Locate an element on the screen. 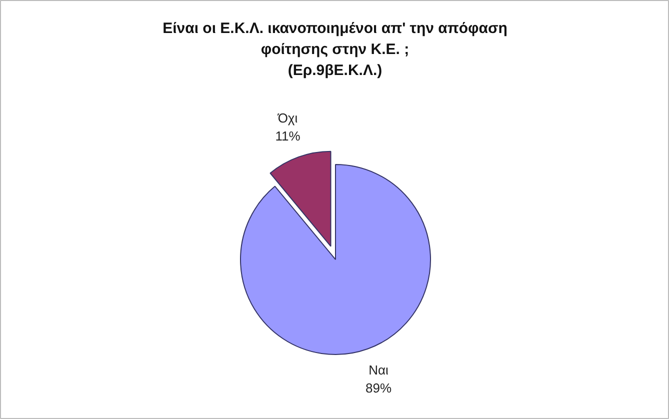 The image size is (669, 419). chart-title: Είναι οι Ε.Κ.Λ. ικανοποιημένοι απ' την απόφαση φοίτησης στην Κ.Ε. ; is located at coordinates (335, 39).